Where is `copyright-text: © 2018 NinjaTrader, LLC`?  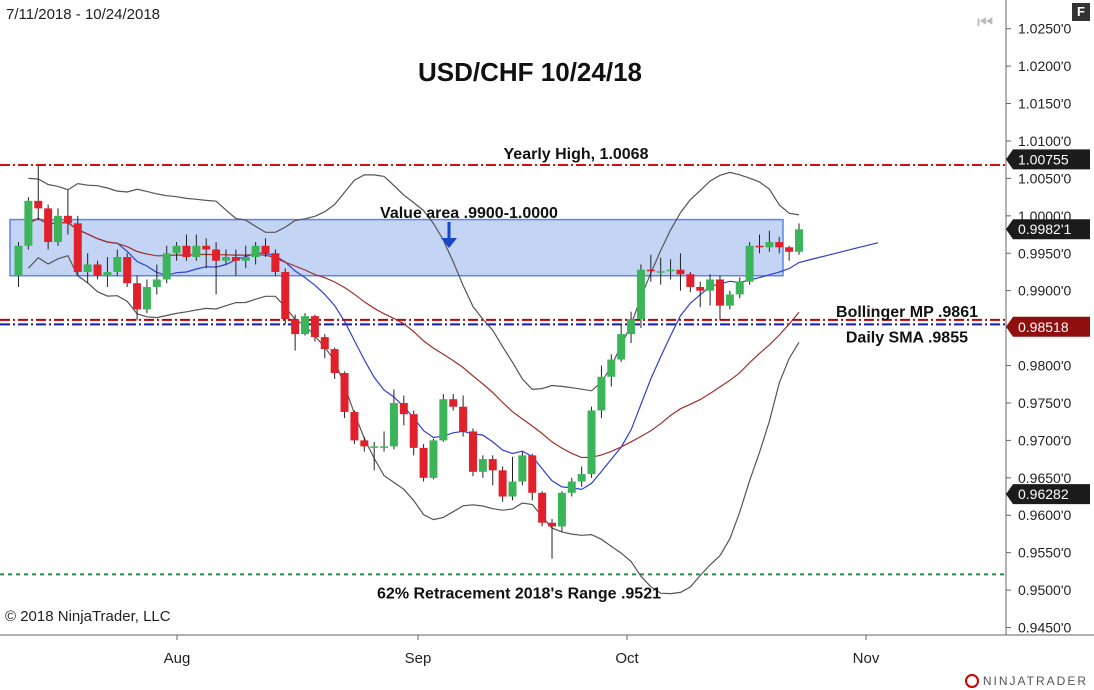 copyright-text: © 2018 NinjaTrader, LLC is located at coordinates (88, 616).